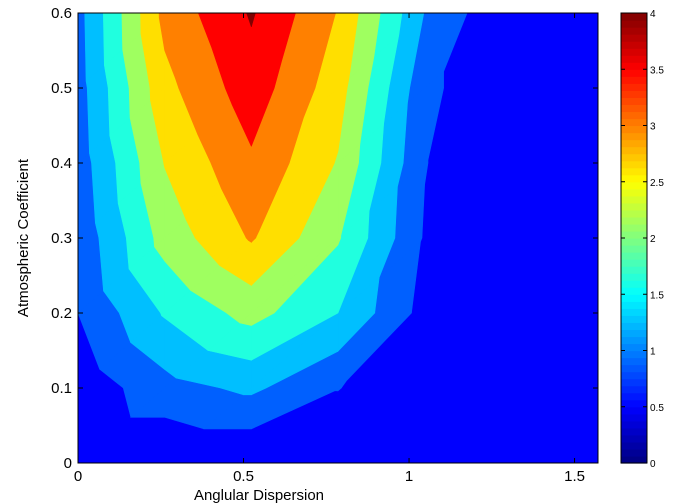  What do you see at coordinates (653, 127) in the screenshot?
I see `colorbar-tick-label: 3` at bounding box center [653, 127].